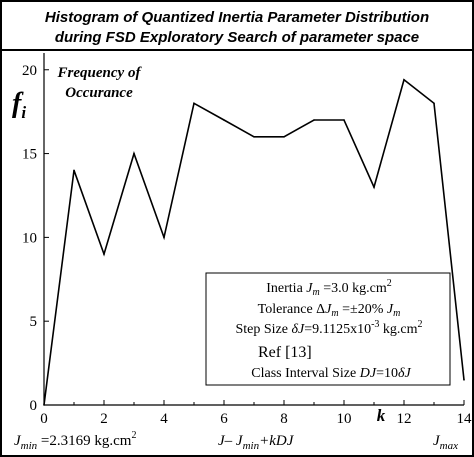  Describe the element at coordinates (224, 419) in the screenshot. I see `x-tick-label: 6` at that location.